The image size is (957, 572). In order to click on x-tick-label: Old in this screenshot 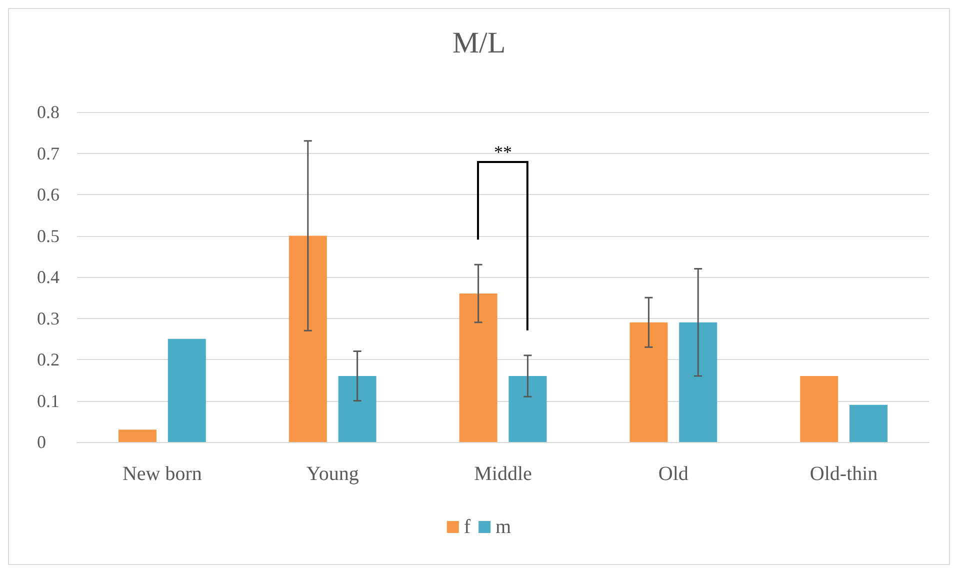, I will do `click(673, 474)`.